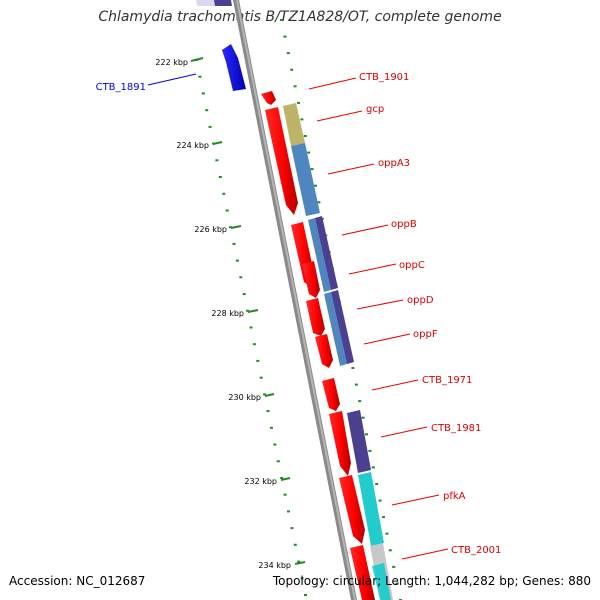 The height and width of the screenshot is (600, 600). Describe the element at coordinates (121, 87) in the screenshot. I see `gene-label-ctb1891: CTB_1891` at that location.